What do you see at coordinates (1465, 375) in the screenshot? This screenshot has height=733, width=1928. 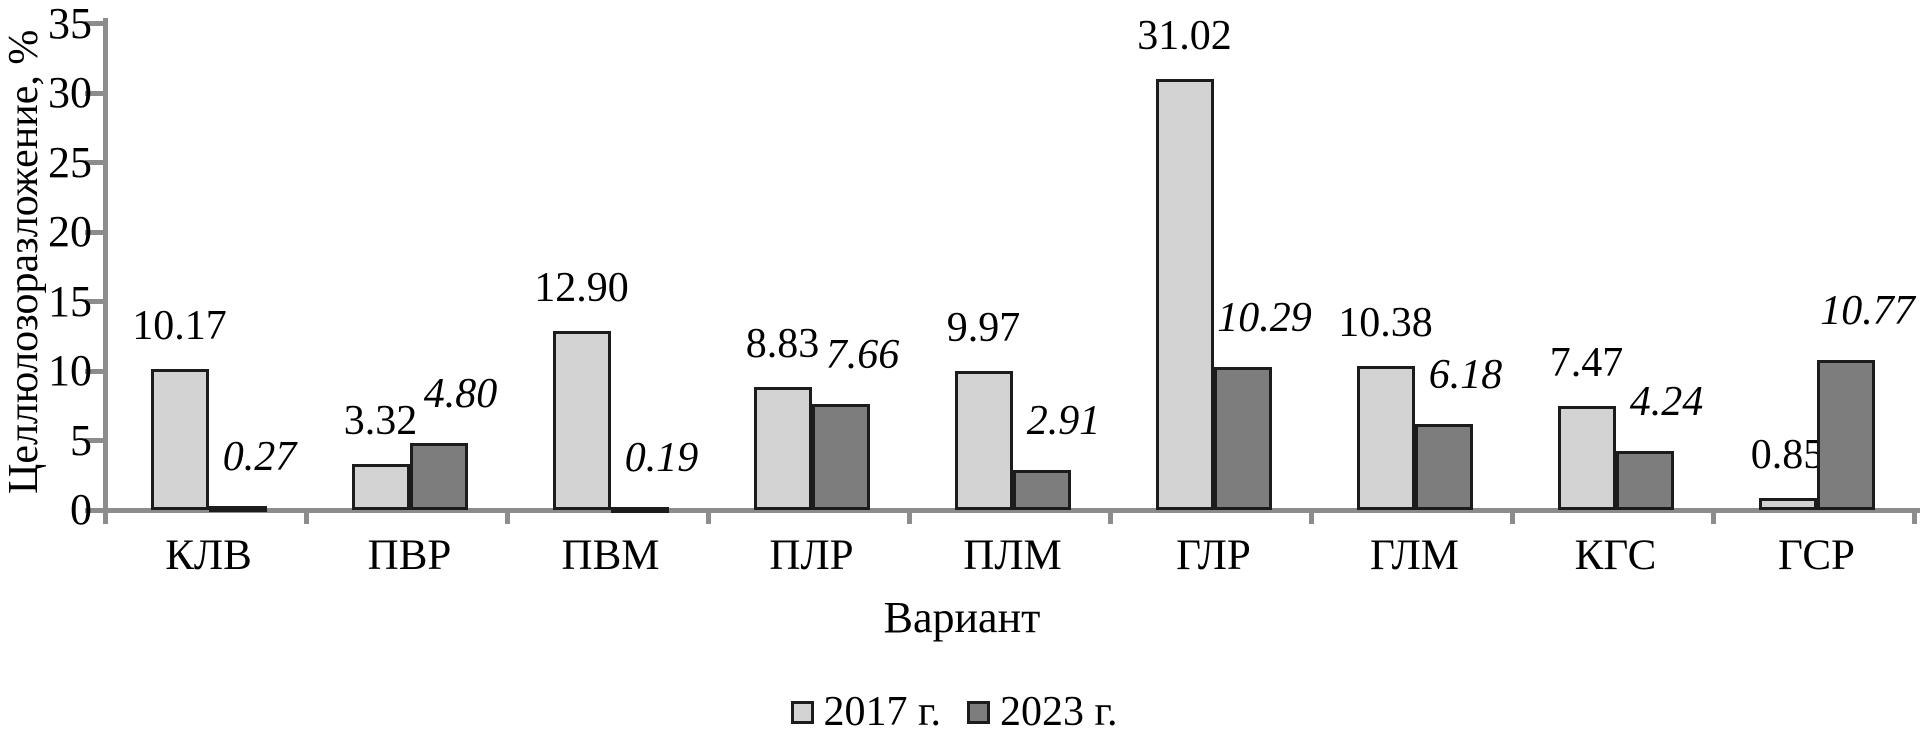 I see `value-label-s1-c6: 6.18` at bounding box center [1465, 375].